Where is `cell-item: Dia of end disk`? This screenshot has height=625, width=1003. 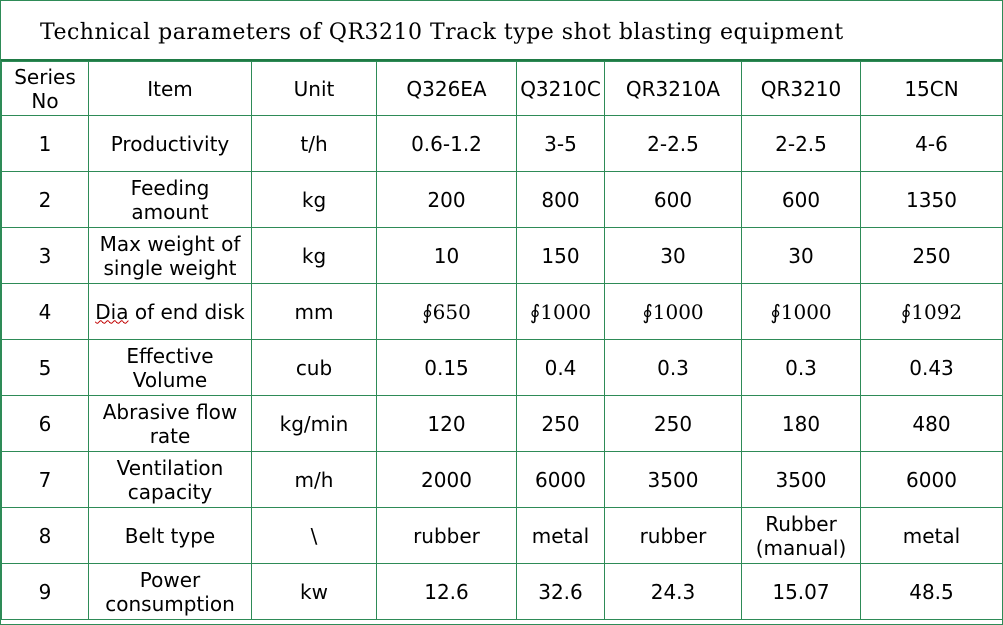
cell-item: Dia of end disk is located at coordinates (170, 311).